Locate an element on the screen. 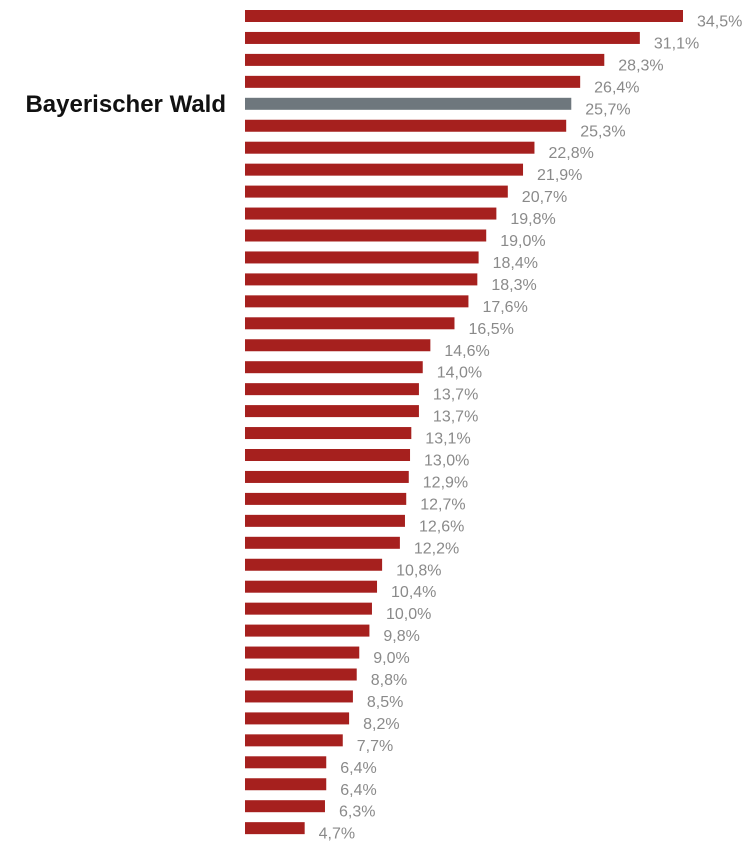 Image resolution: width=750 pixels, height=841 pixels. bar-value-label: 7,7% is located at coordinates (375, 746).